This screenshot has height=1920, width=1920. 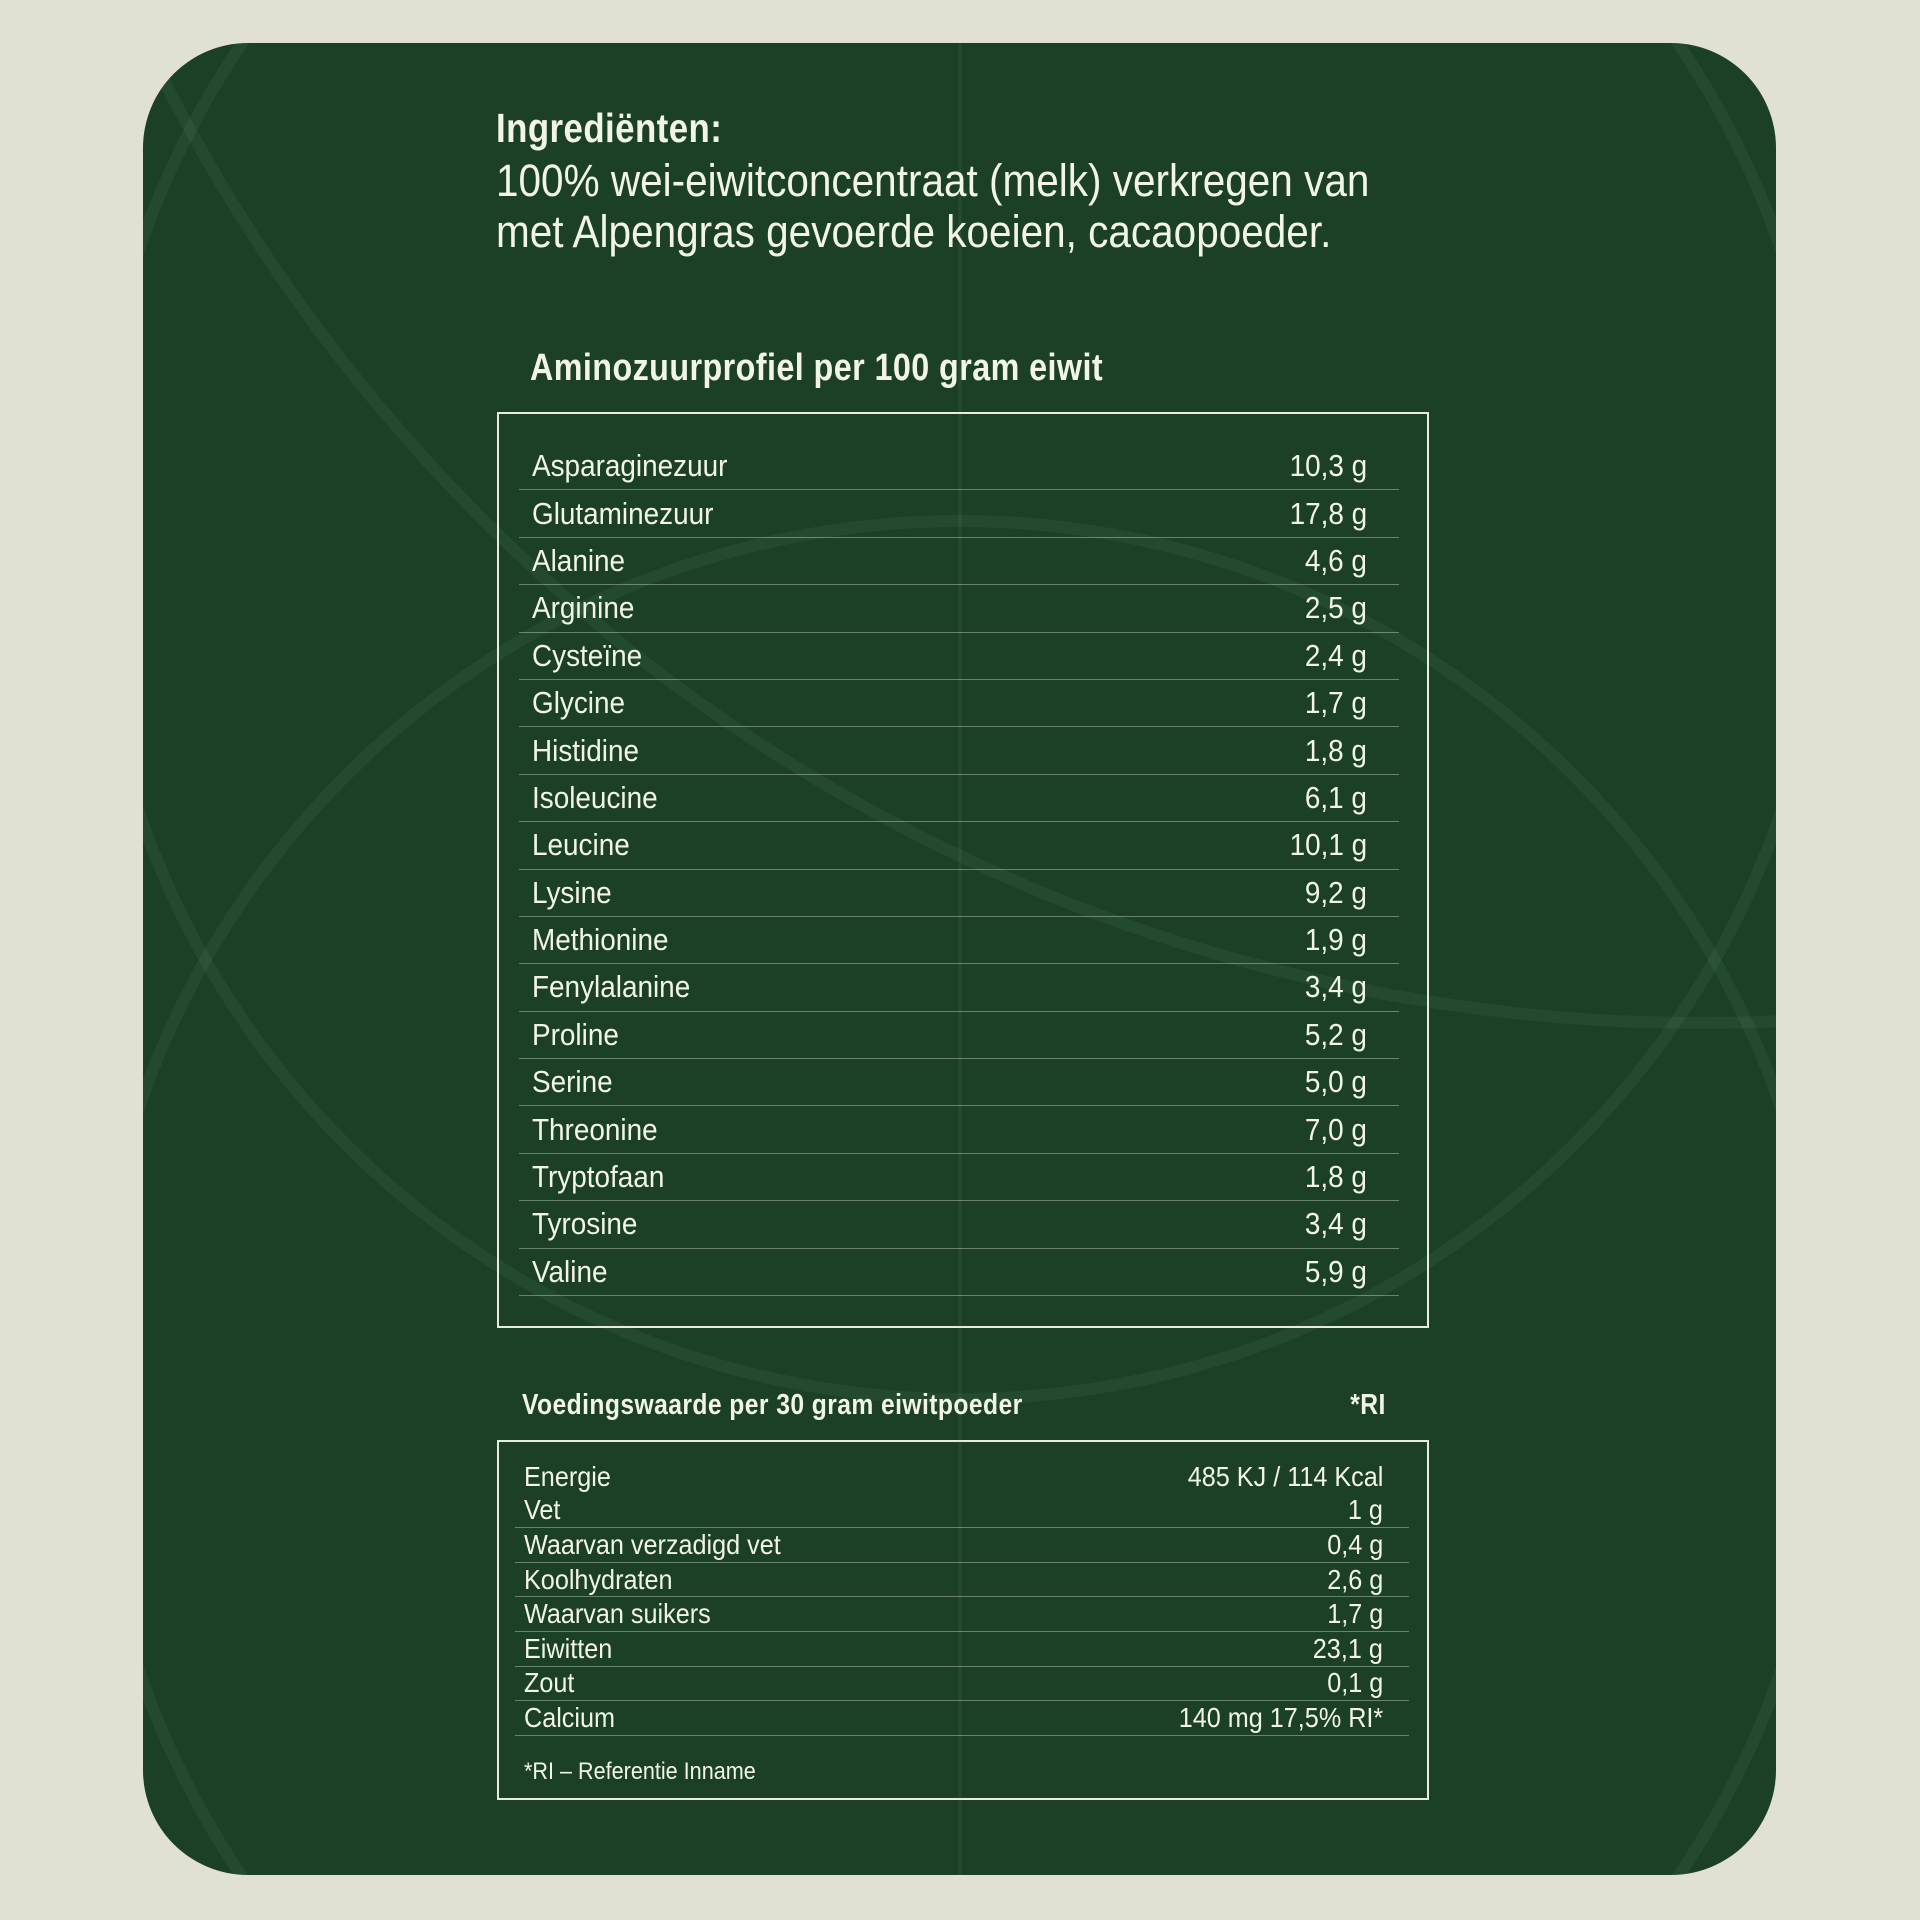 What do you see at coordinates (959, 846) in the screenshot?
I see `amino-acid-row: Leucine 10,1 g` at bounding box center [959, 846].